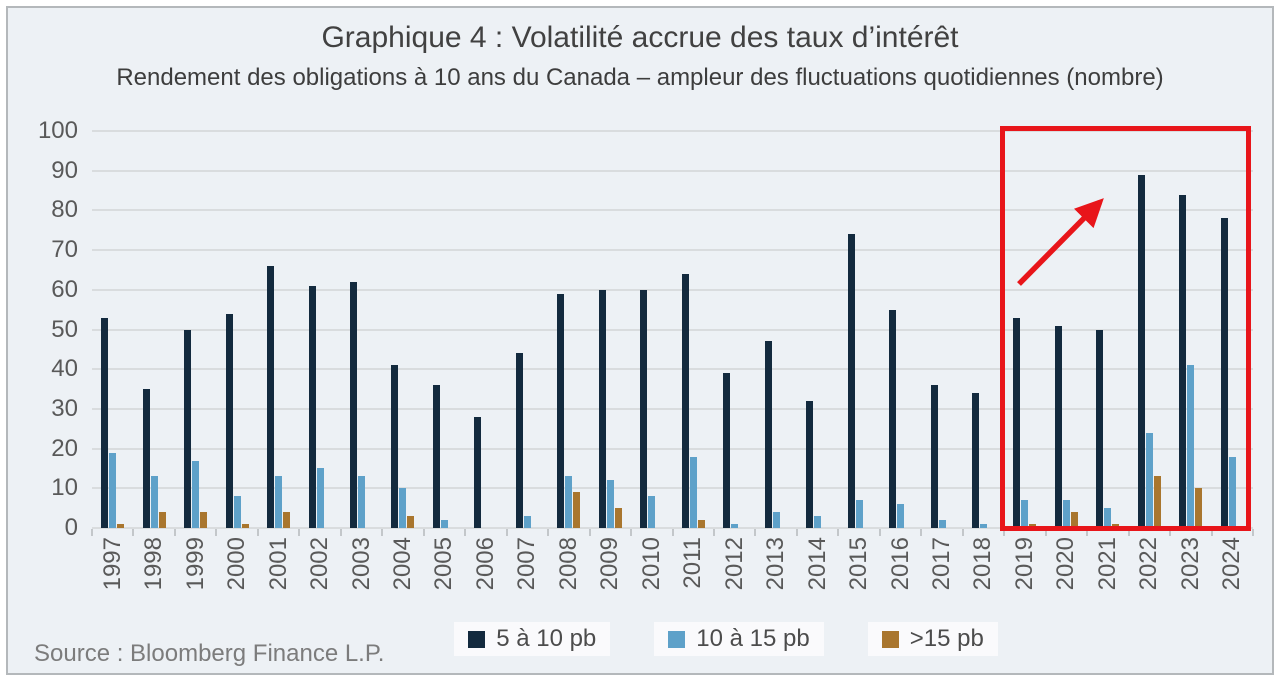  What do you see at coordinates (195, 564) in the screenshot?
I see `x-axis-label: 1999` at bounding box center [195, 564].